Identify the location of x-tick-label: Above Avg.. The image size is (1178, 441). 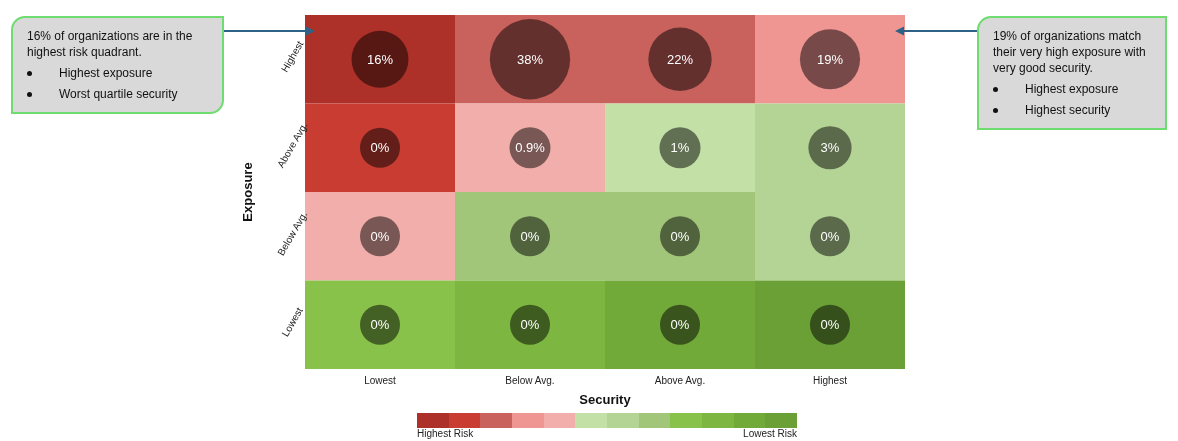
(680, 381).